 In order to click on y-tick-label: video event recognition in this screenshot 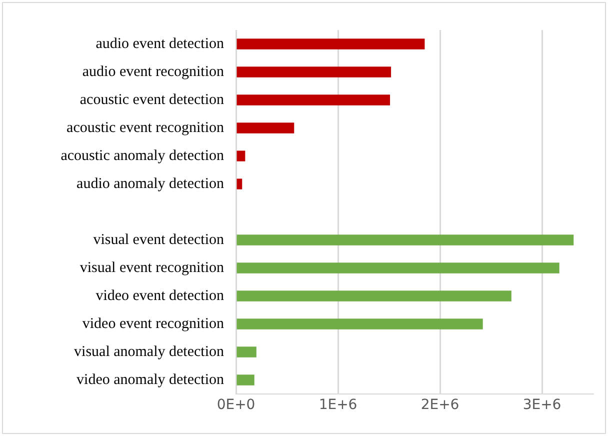, I will do `click(153, 324)`.